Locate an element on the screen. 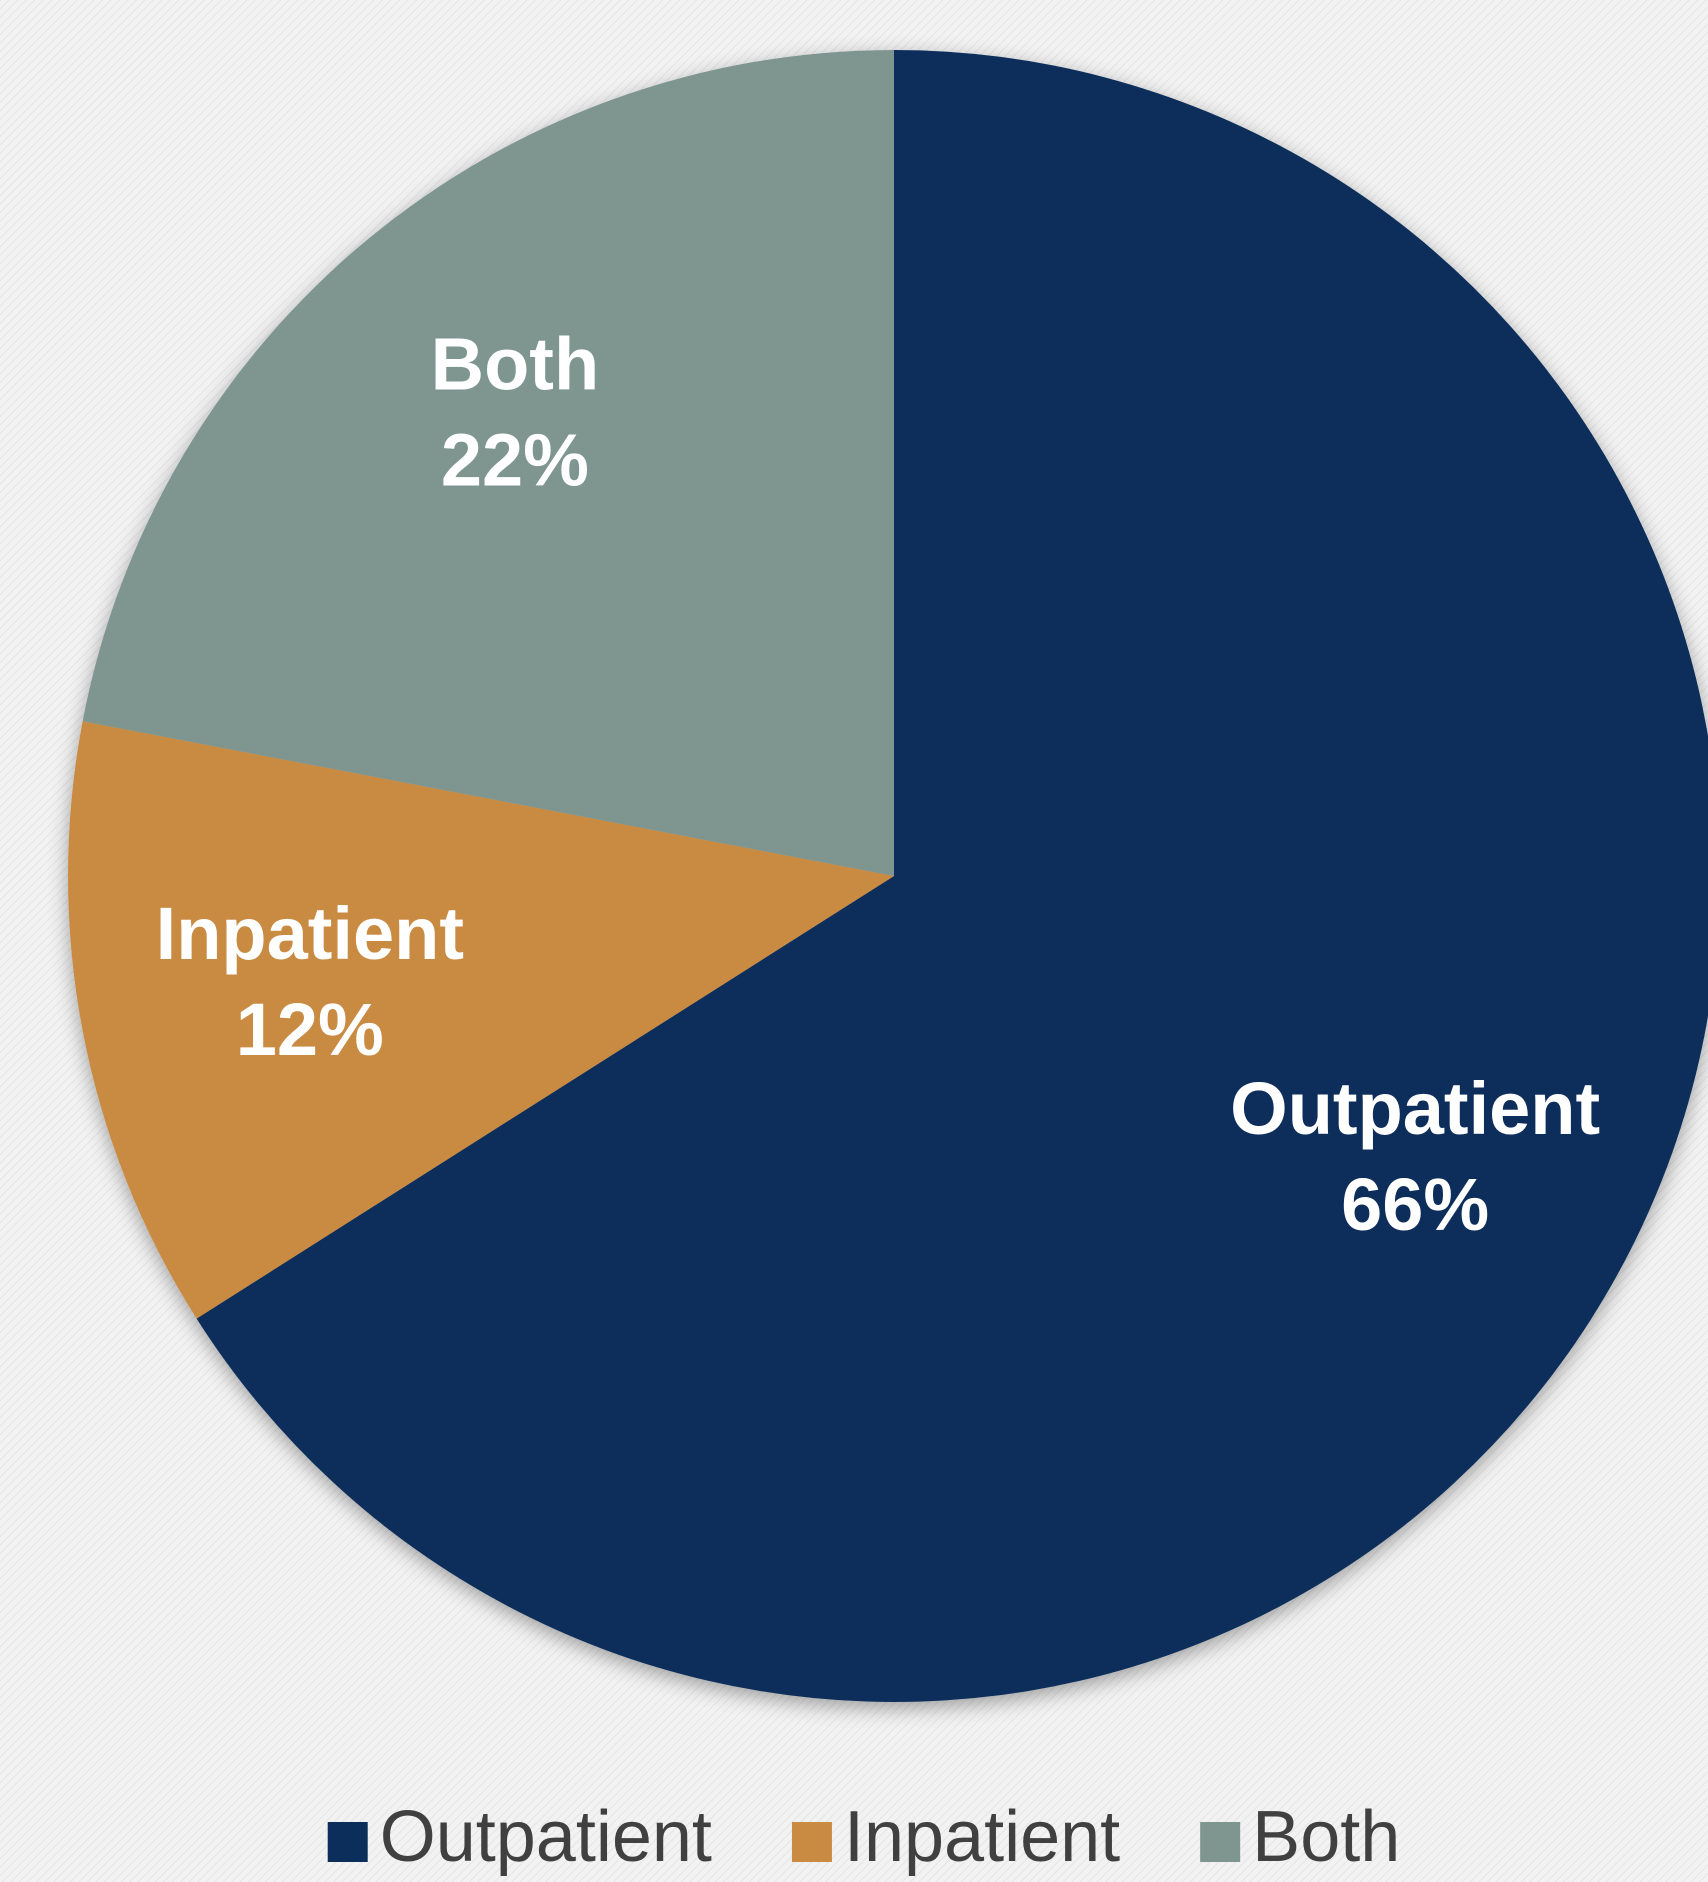 The height and width of the screenshot is (1882, 1708). legend: Outpatient Inpatient Both is located at coordinates (863, 1837).